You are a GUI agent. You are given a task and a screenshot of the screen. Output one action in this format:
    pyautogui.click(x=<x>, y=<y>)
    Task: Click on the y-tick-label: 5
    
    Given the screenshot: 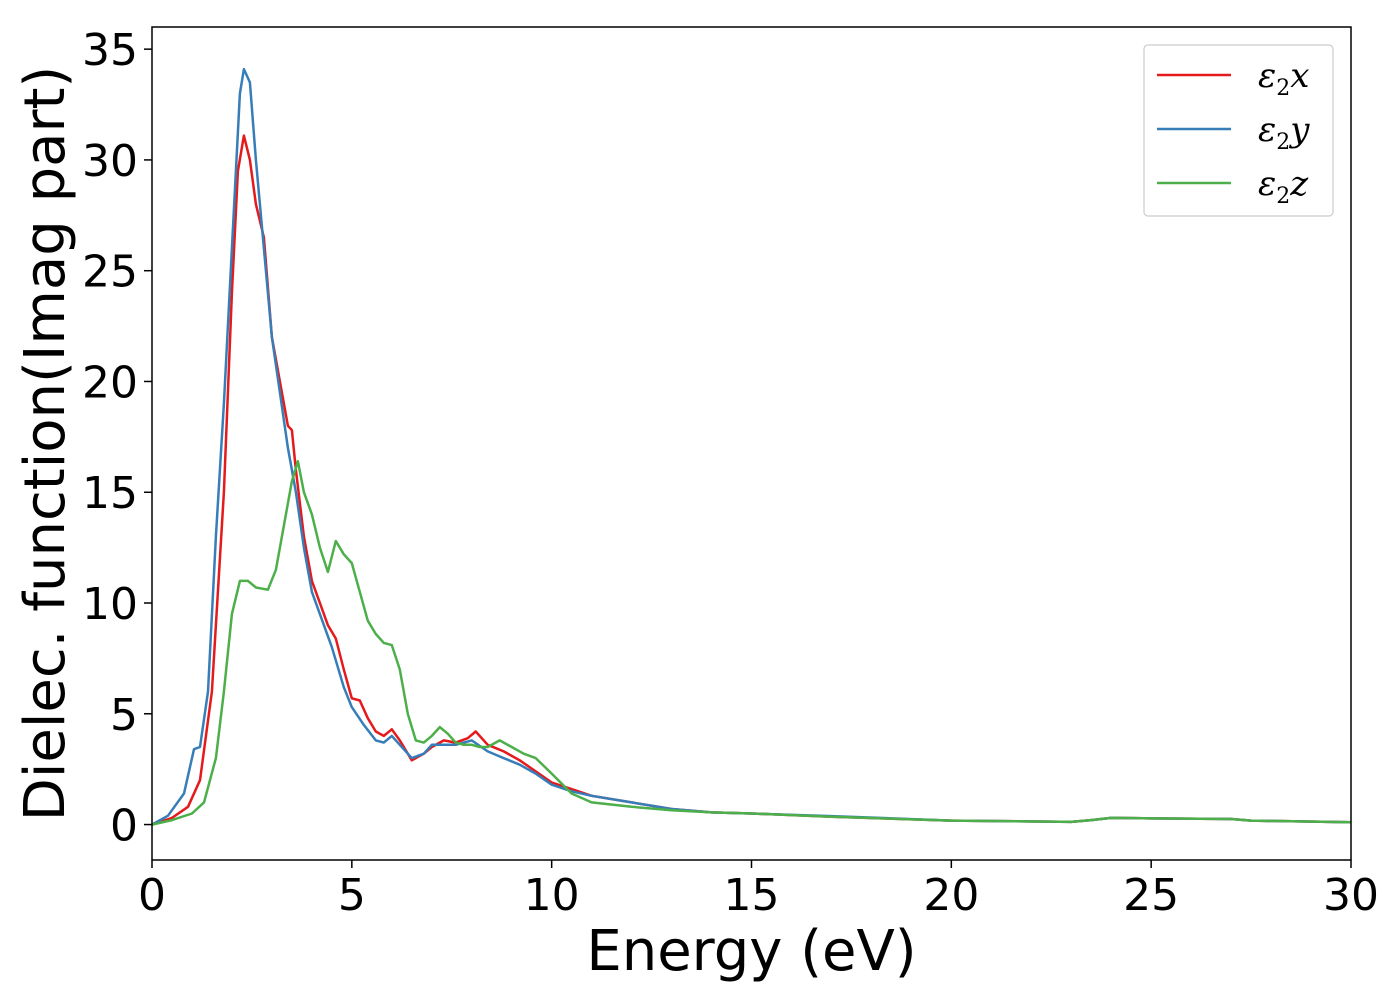 What is the action you would take?
    pyautogui.click(x=124, y=715)
    